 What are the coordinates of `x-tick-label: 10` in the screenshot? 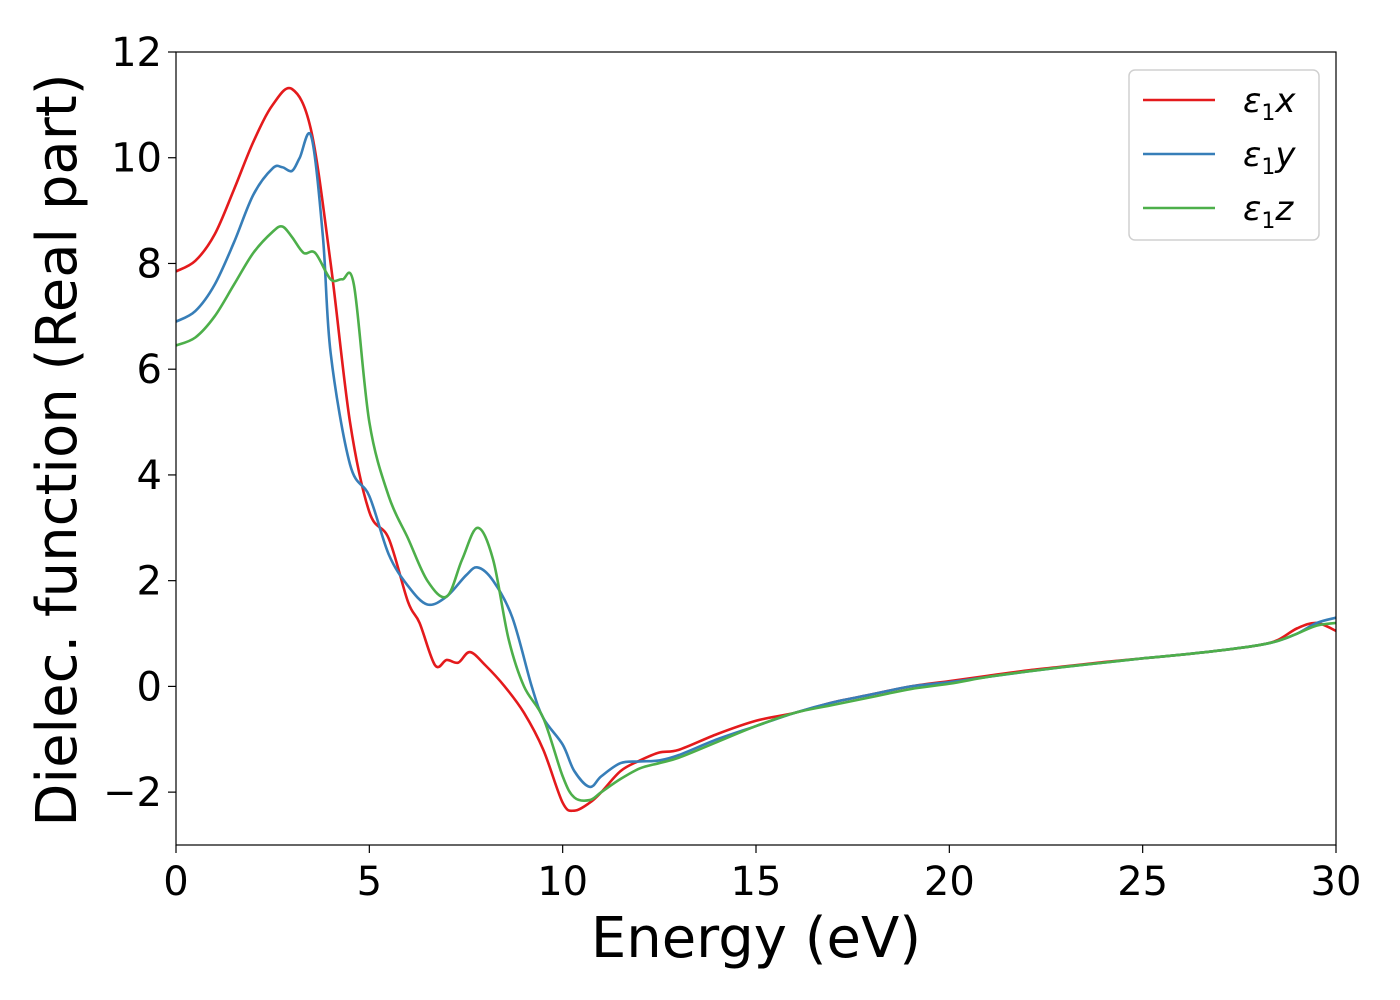 It's located at (562, 882).